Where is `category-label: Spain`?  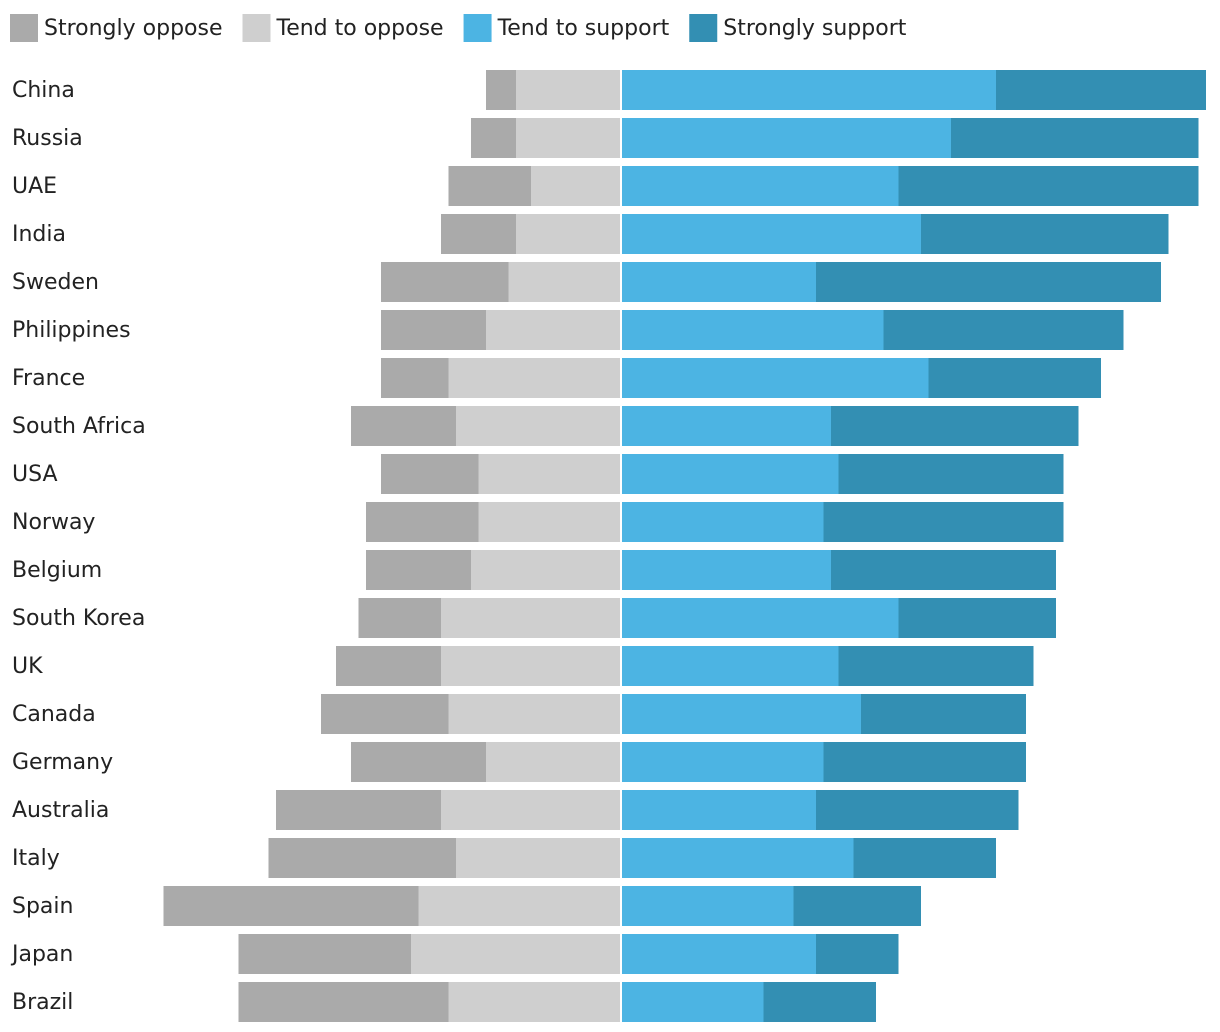 category-label: Spain is located at coordinates (42, 906).